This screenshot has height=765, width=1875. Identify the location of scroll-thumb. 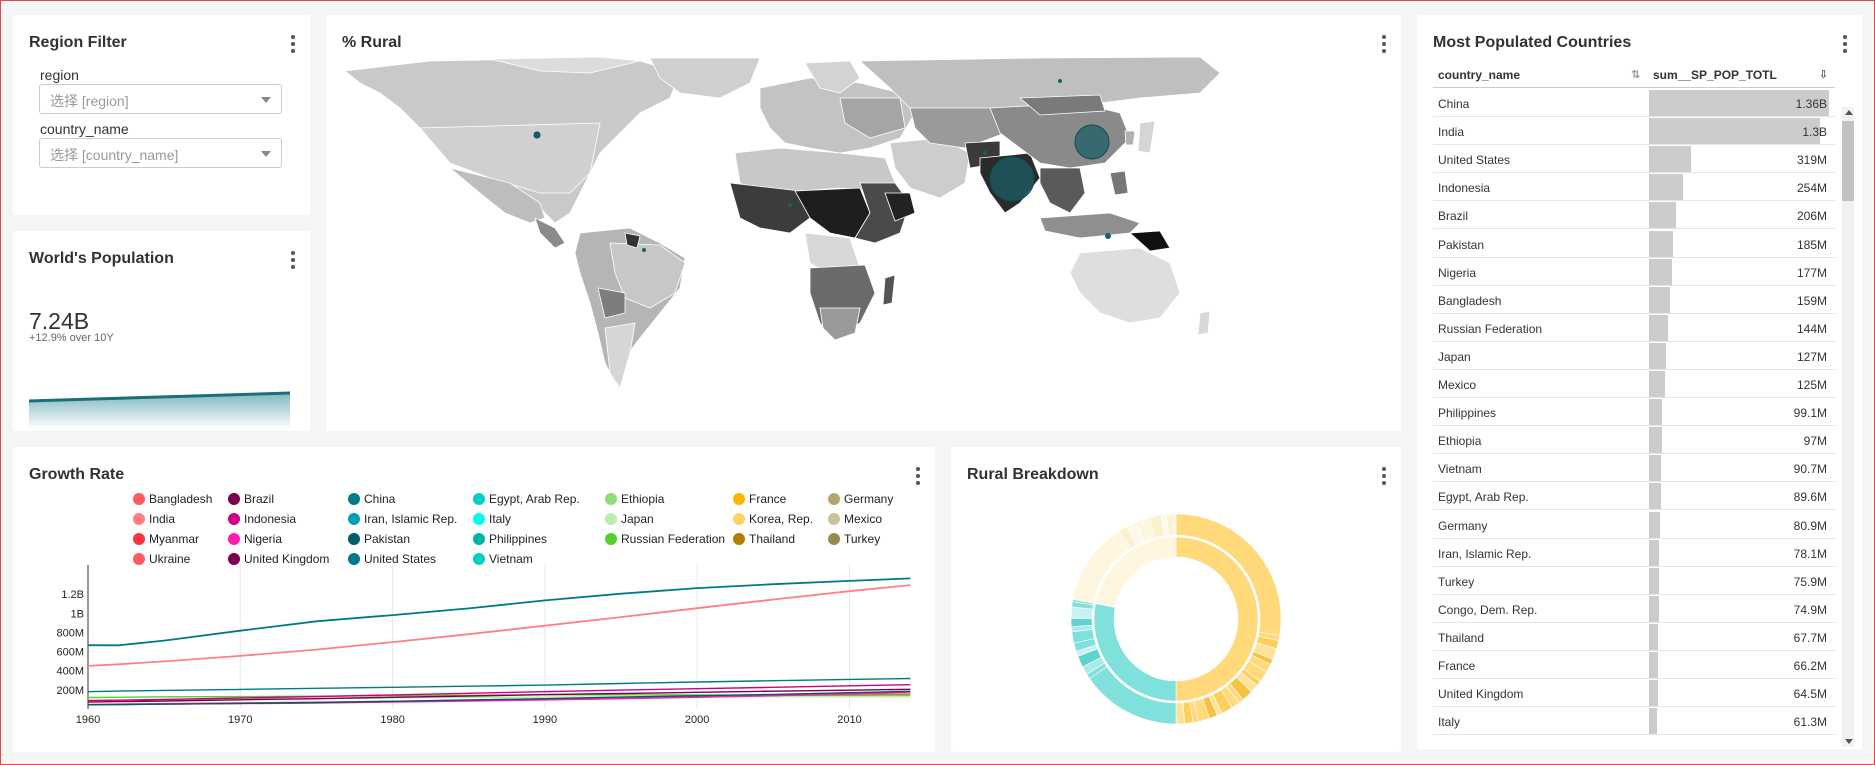
(1848, 161).